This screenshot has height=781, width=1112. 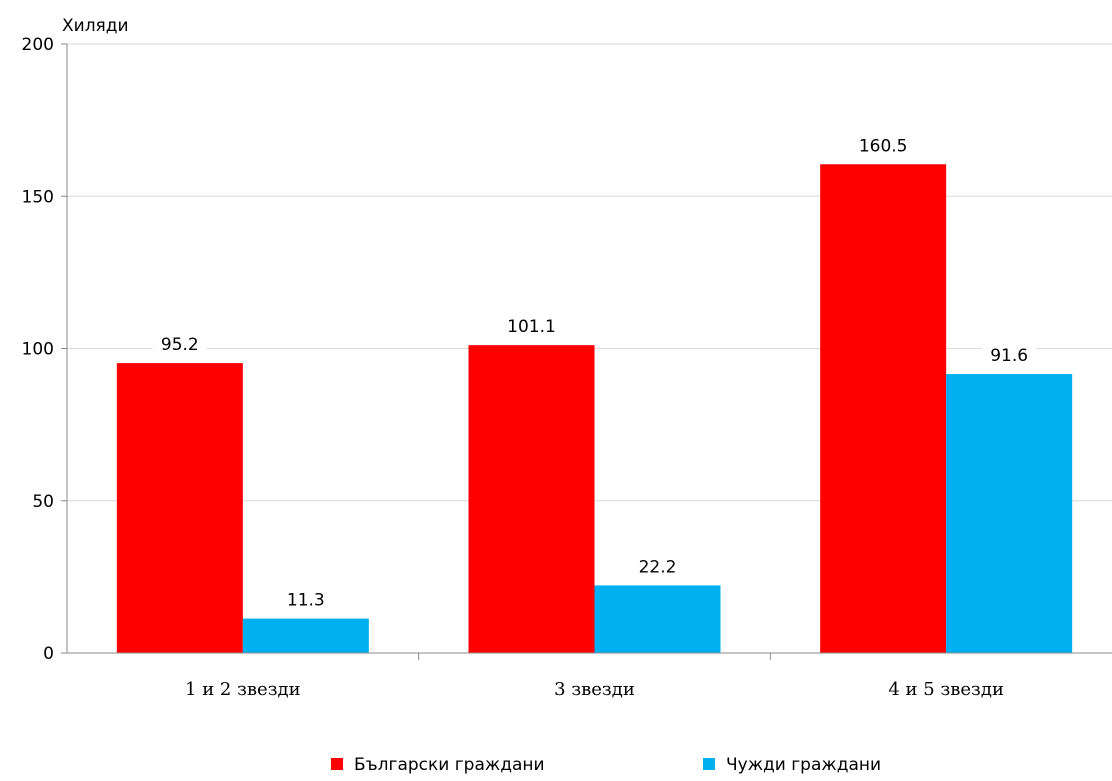 I want to click on data-label-1-1: 22.2, so click(x=658, y=567).